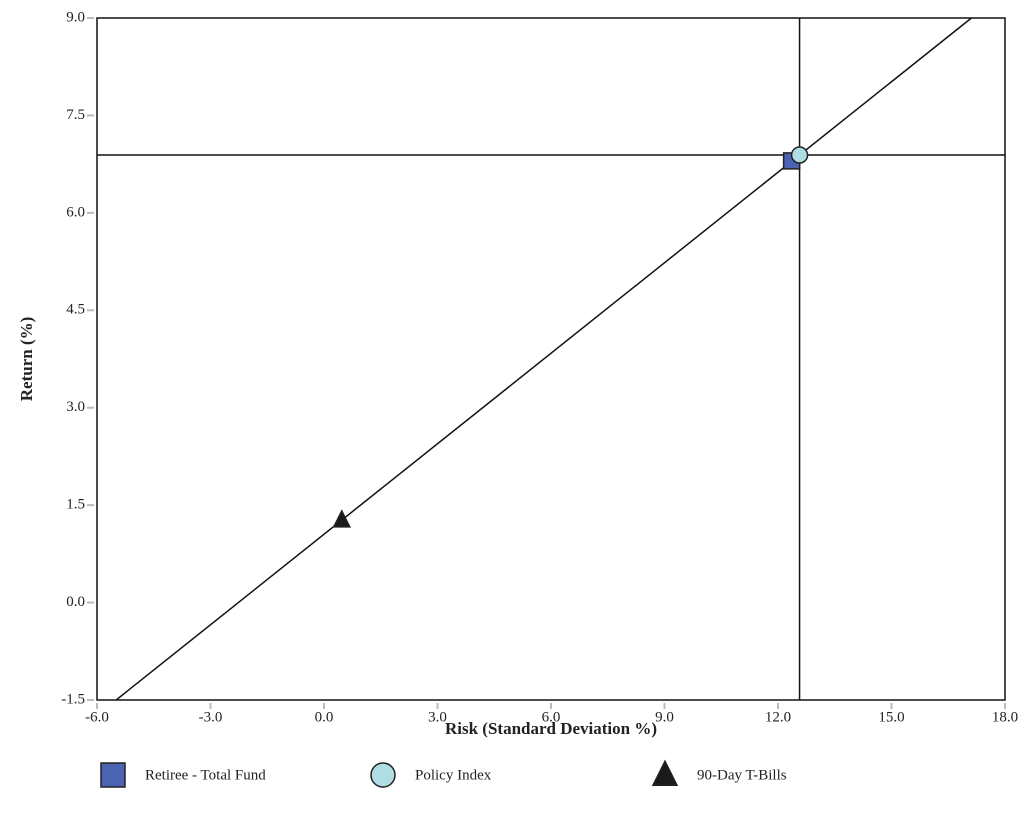  Describe the element at coordinates (73, 699) in the screenshot. I see `y-tick-label: -1.5` at that location.